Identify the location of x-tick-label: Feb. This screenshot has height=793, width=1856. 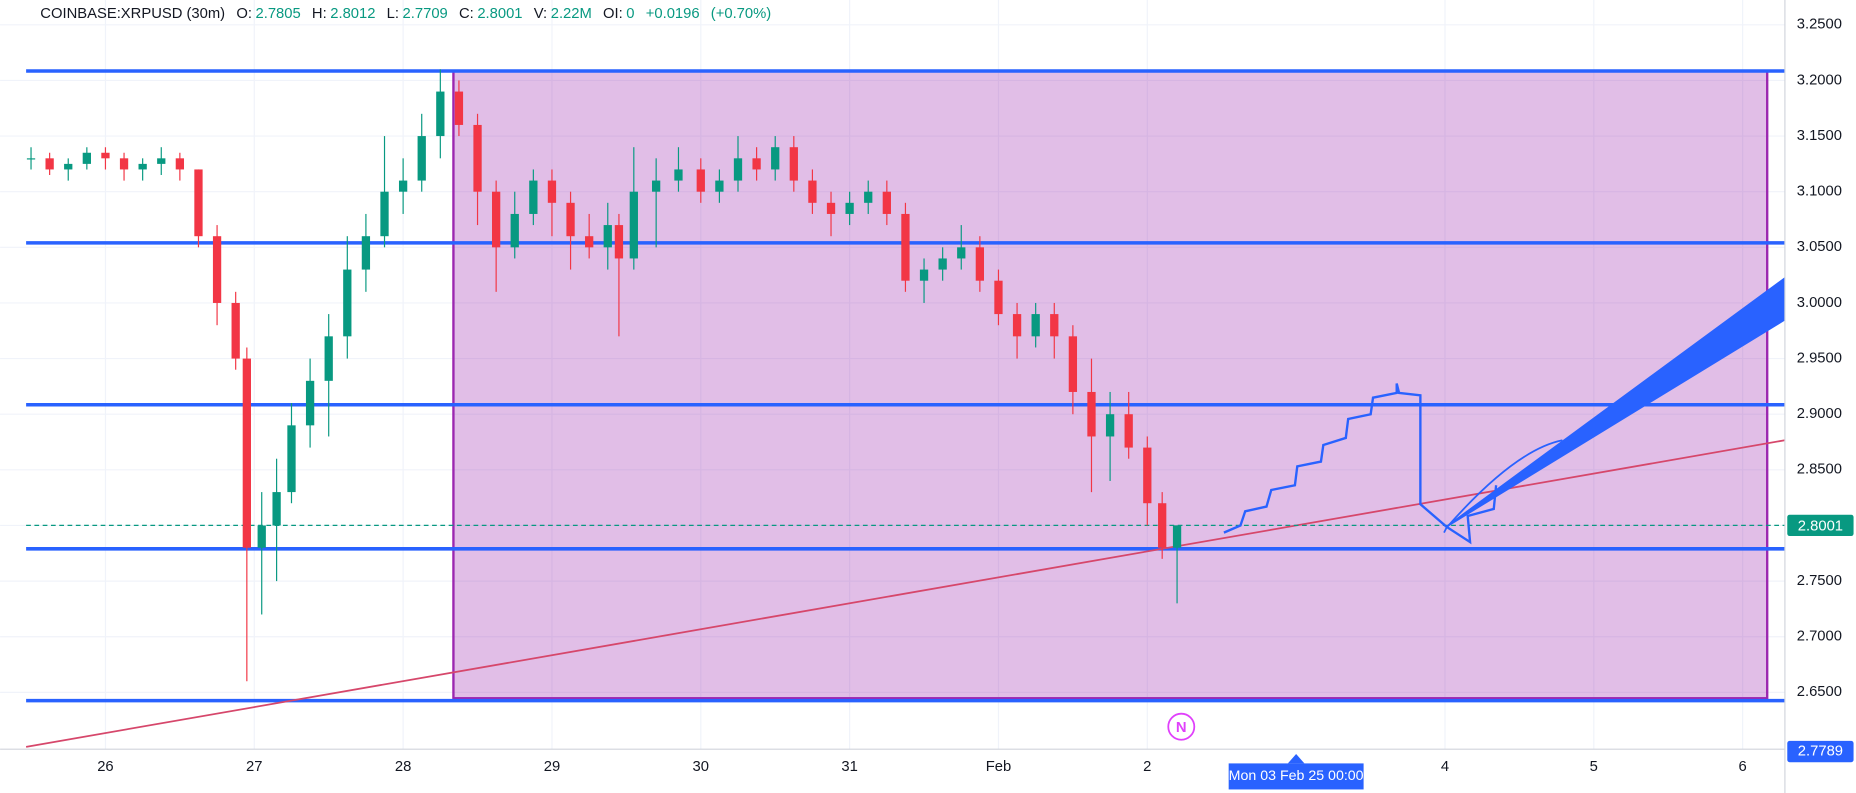
(998, 767).